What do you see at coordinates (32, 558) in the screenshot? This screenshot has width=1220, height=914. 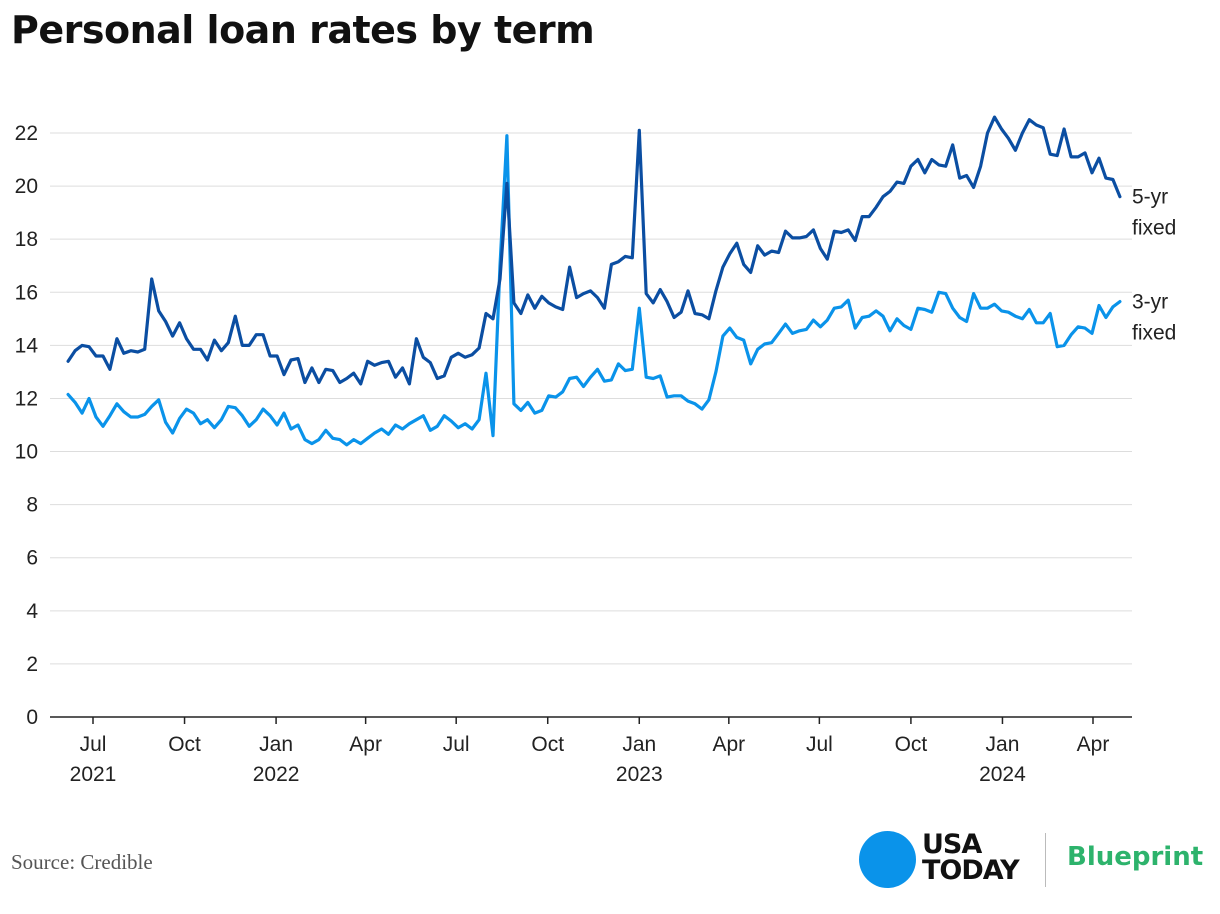 I see `y-tick-label-6: 6` at bounding box center [32, 558].